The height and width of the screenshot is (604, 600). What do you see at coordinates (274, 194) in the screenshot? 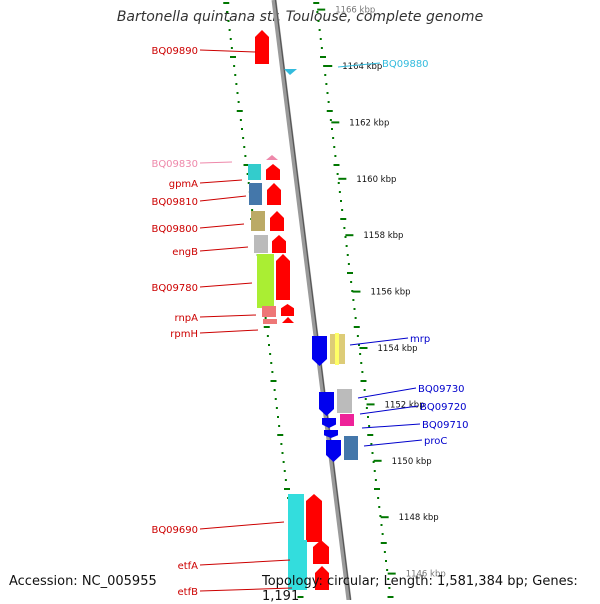
I see `gene-bq09810-arrow` at bounding box center [274, 194].